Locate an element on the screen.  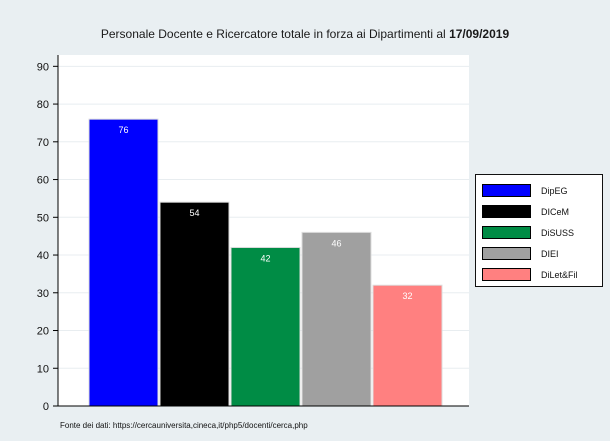
bar-value-label: 54 is located at coordinates (194, 213).